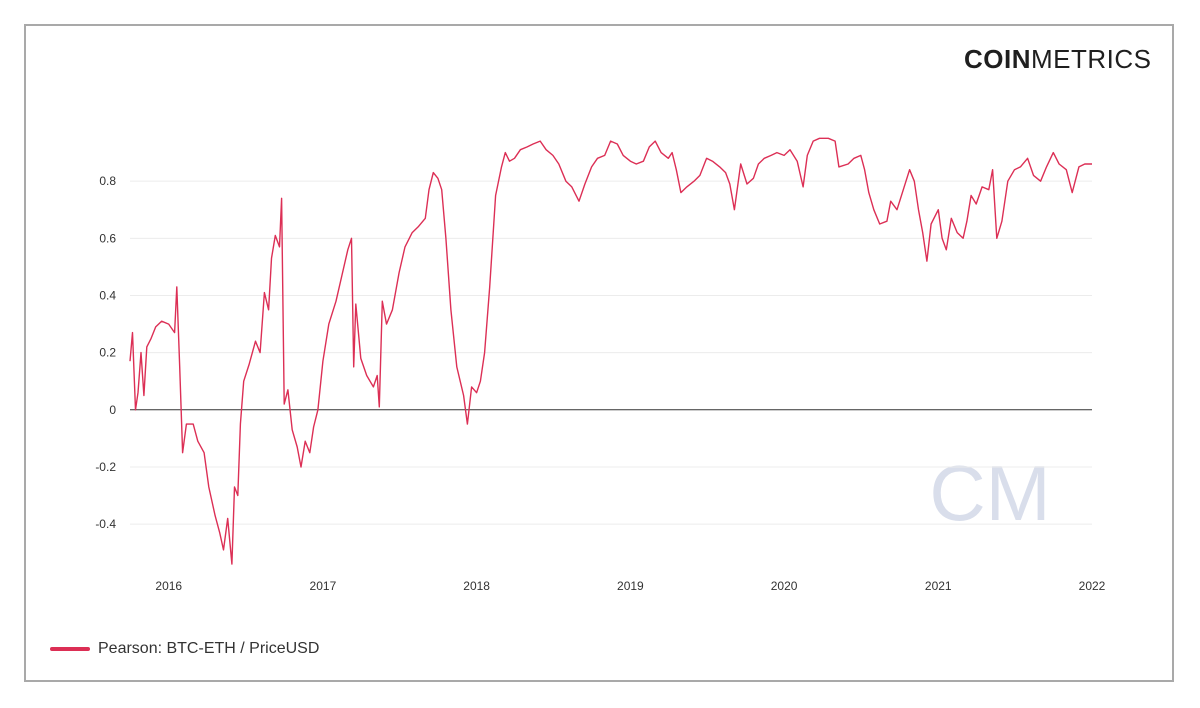  I want to click on legend: Pearson: BTC-ETH / PriceUSD, so click(184, 649).